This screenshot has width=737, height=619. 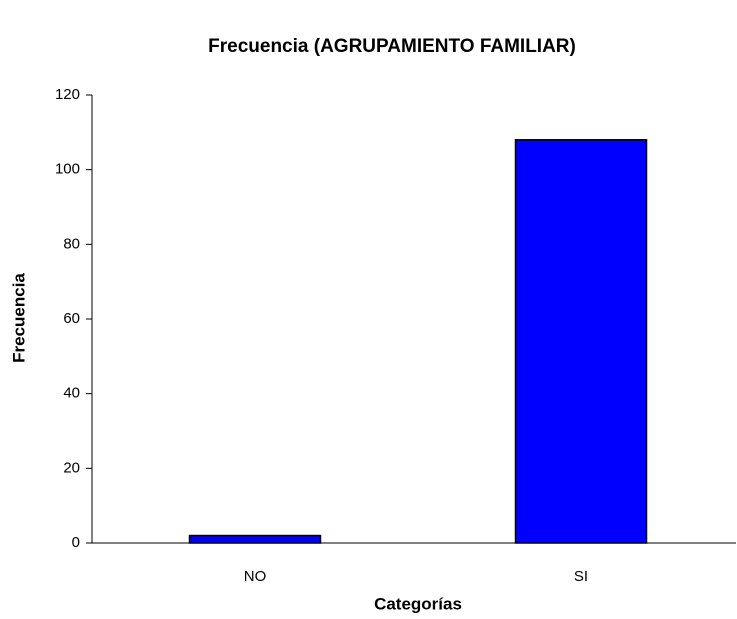 I want to click on y-tick-label: 120, so click(x=67, y=94).